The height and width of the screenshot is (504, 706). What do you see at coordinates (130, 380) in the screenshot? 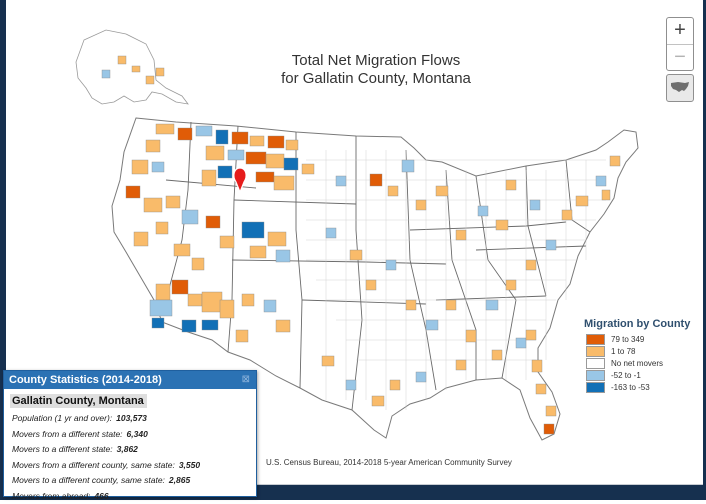
I see `panel-header: County Statistics (2014-2018) ⊠` at bounding box center [130, 380].